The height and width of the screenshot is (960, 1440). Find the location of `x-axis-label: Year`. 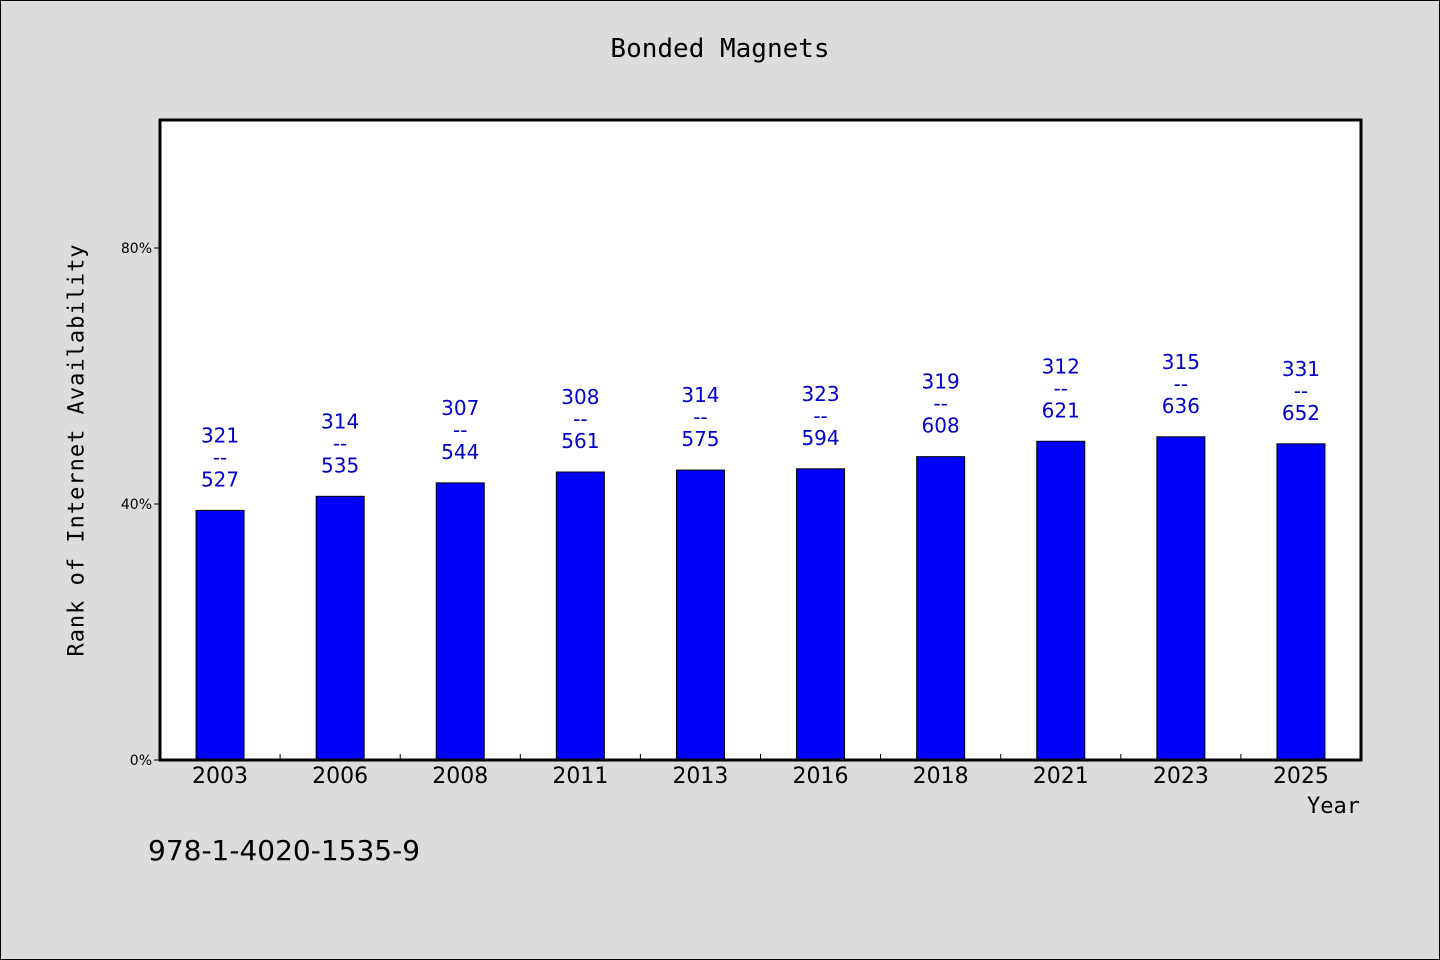

x-axis-label: Year is located at coordinates (1333, 806).